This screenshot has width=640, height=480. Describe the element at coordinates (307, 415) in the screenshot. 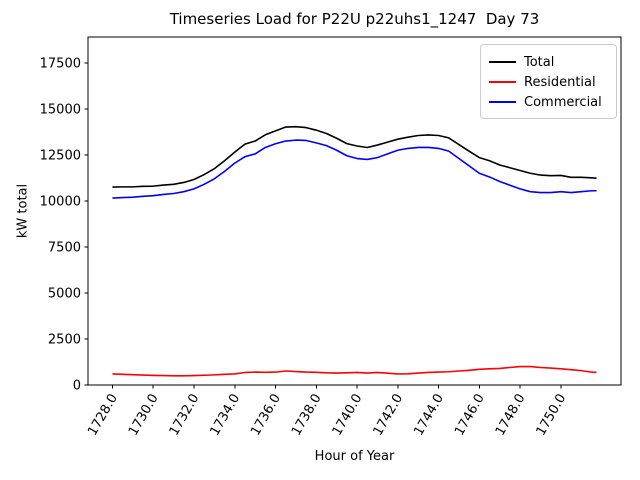

I see `x-tick-label: 1738.0` at that location.